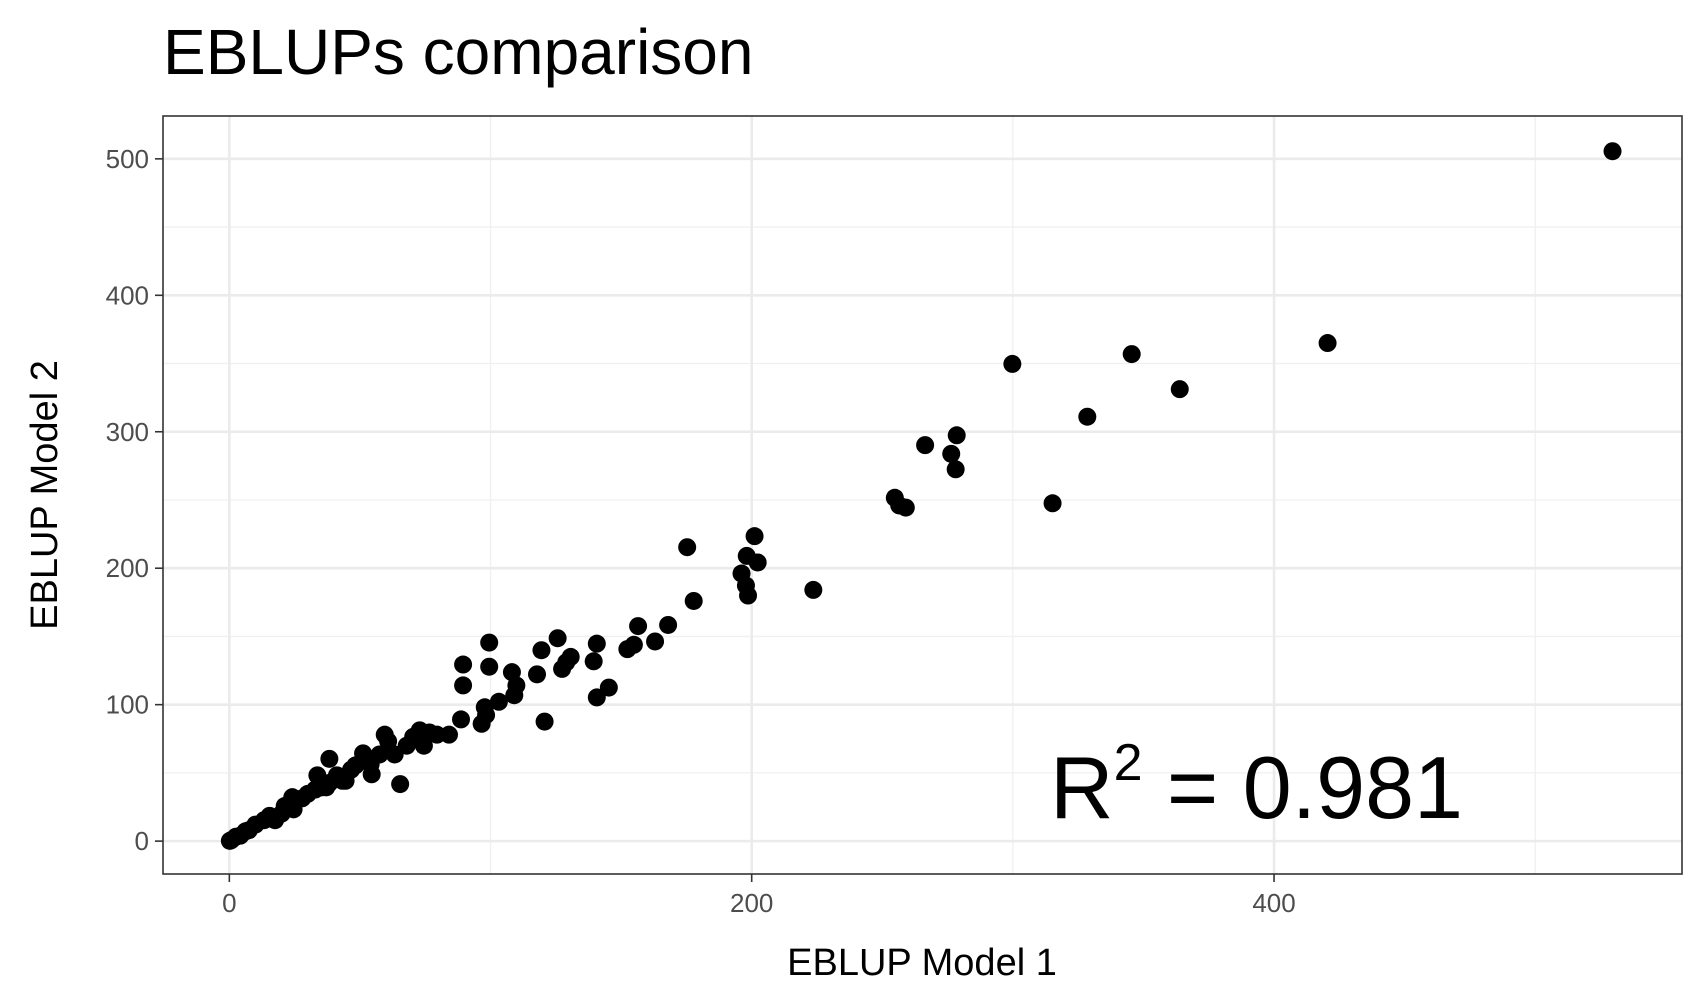 This screenshot has width=1700, height=1000. I want to click on y-tick-label: 500, so click(127, 159).